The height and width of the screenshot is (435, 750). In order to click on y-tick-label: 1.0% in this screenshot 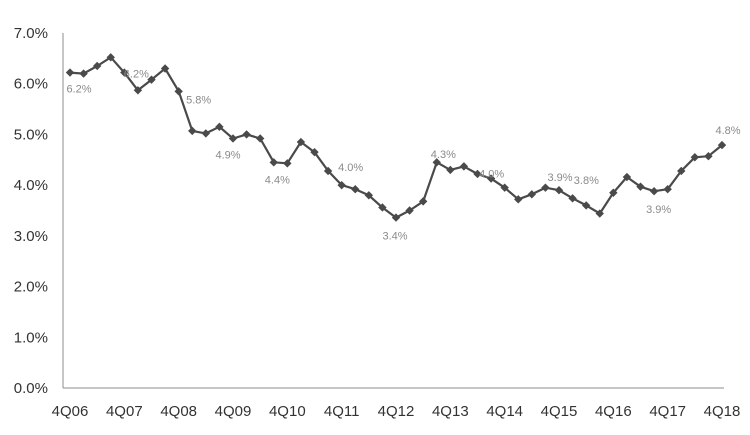, I will do `click(31, 337)`.